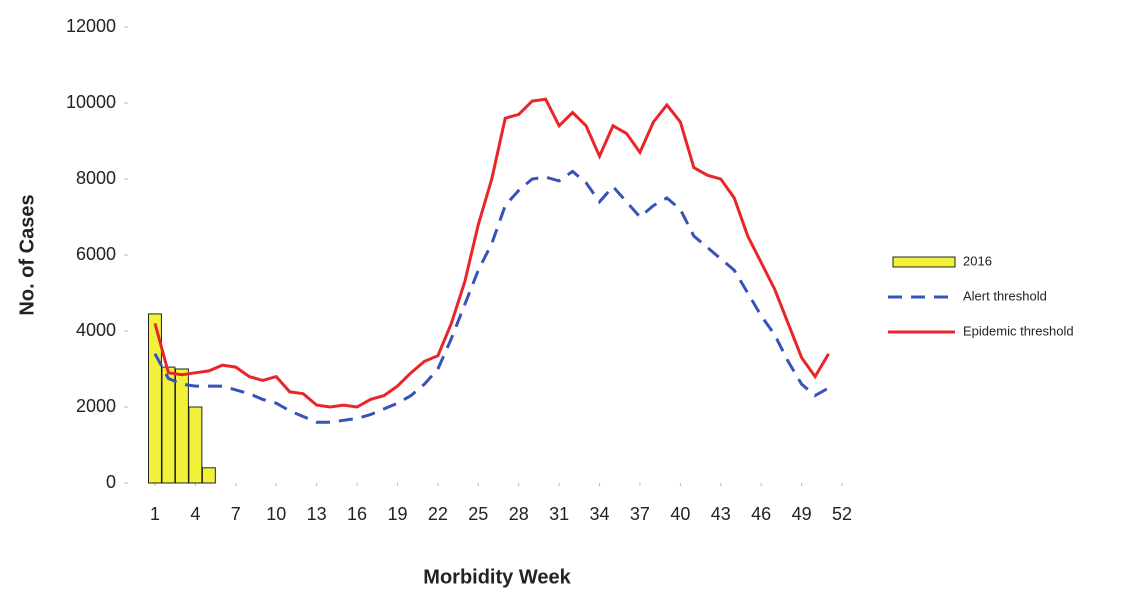 The image size is (1127, 591). I want to click on legend-swatch, so click(924, 262).